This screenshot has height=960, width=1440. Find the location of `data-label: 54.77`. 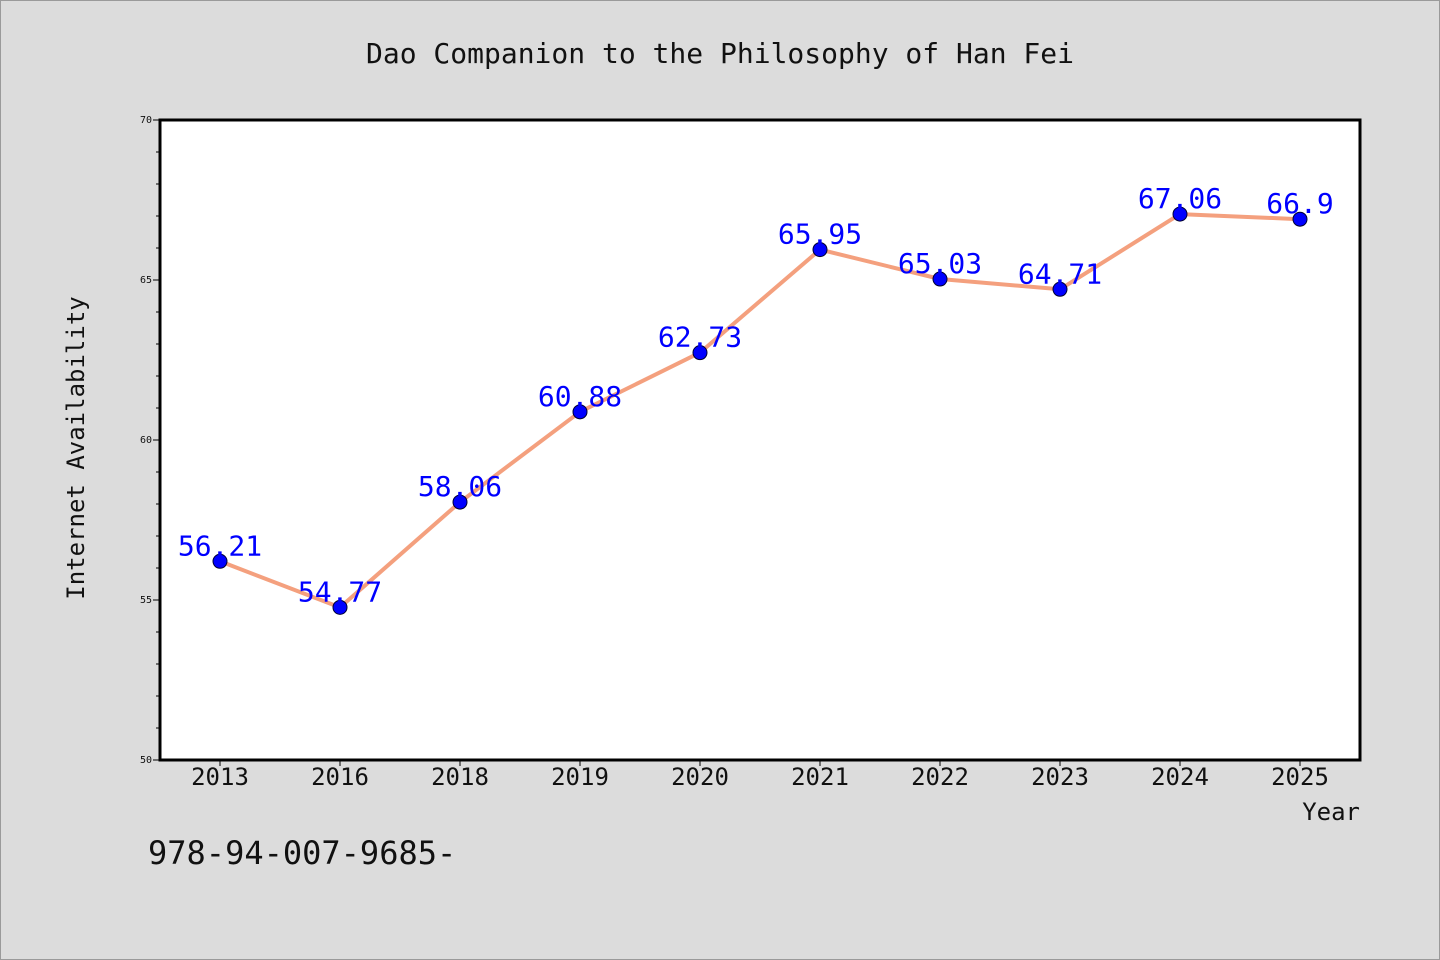

data-label: 54.77 is located at coordinates (340, 591).